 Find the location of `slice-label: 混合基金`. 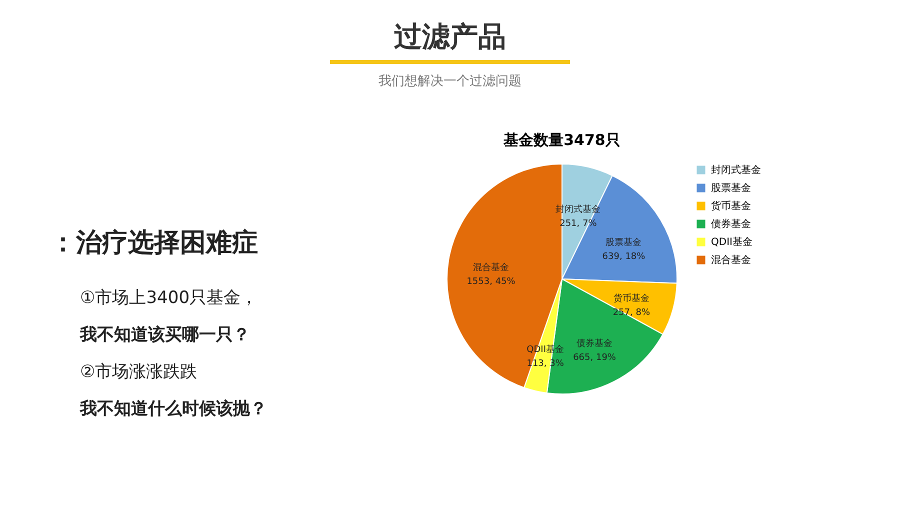

slice-label: 混合基金 is located at coordinates (491, 267).